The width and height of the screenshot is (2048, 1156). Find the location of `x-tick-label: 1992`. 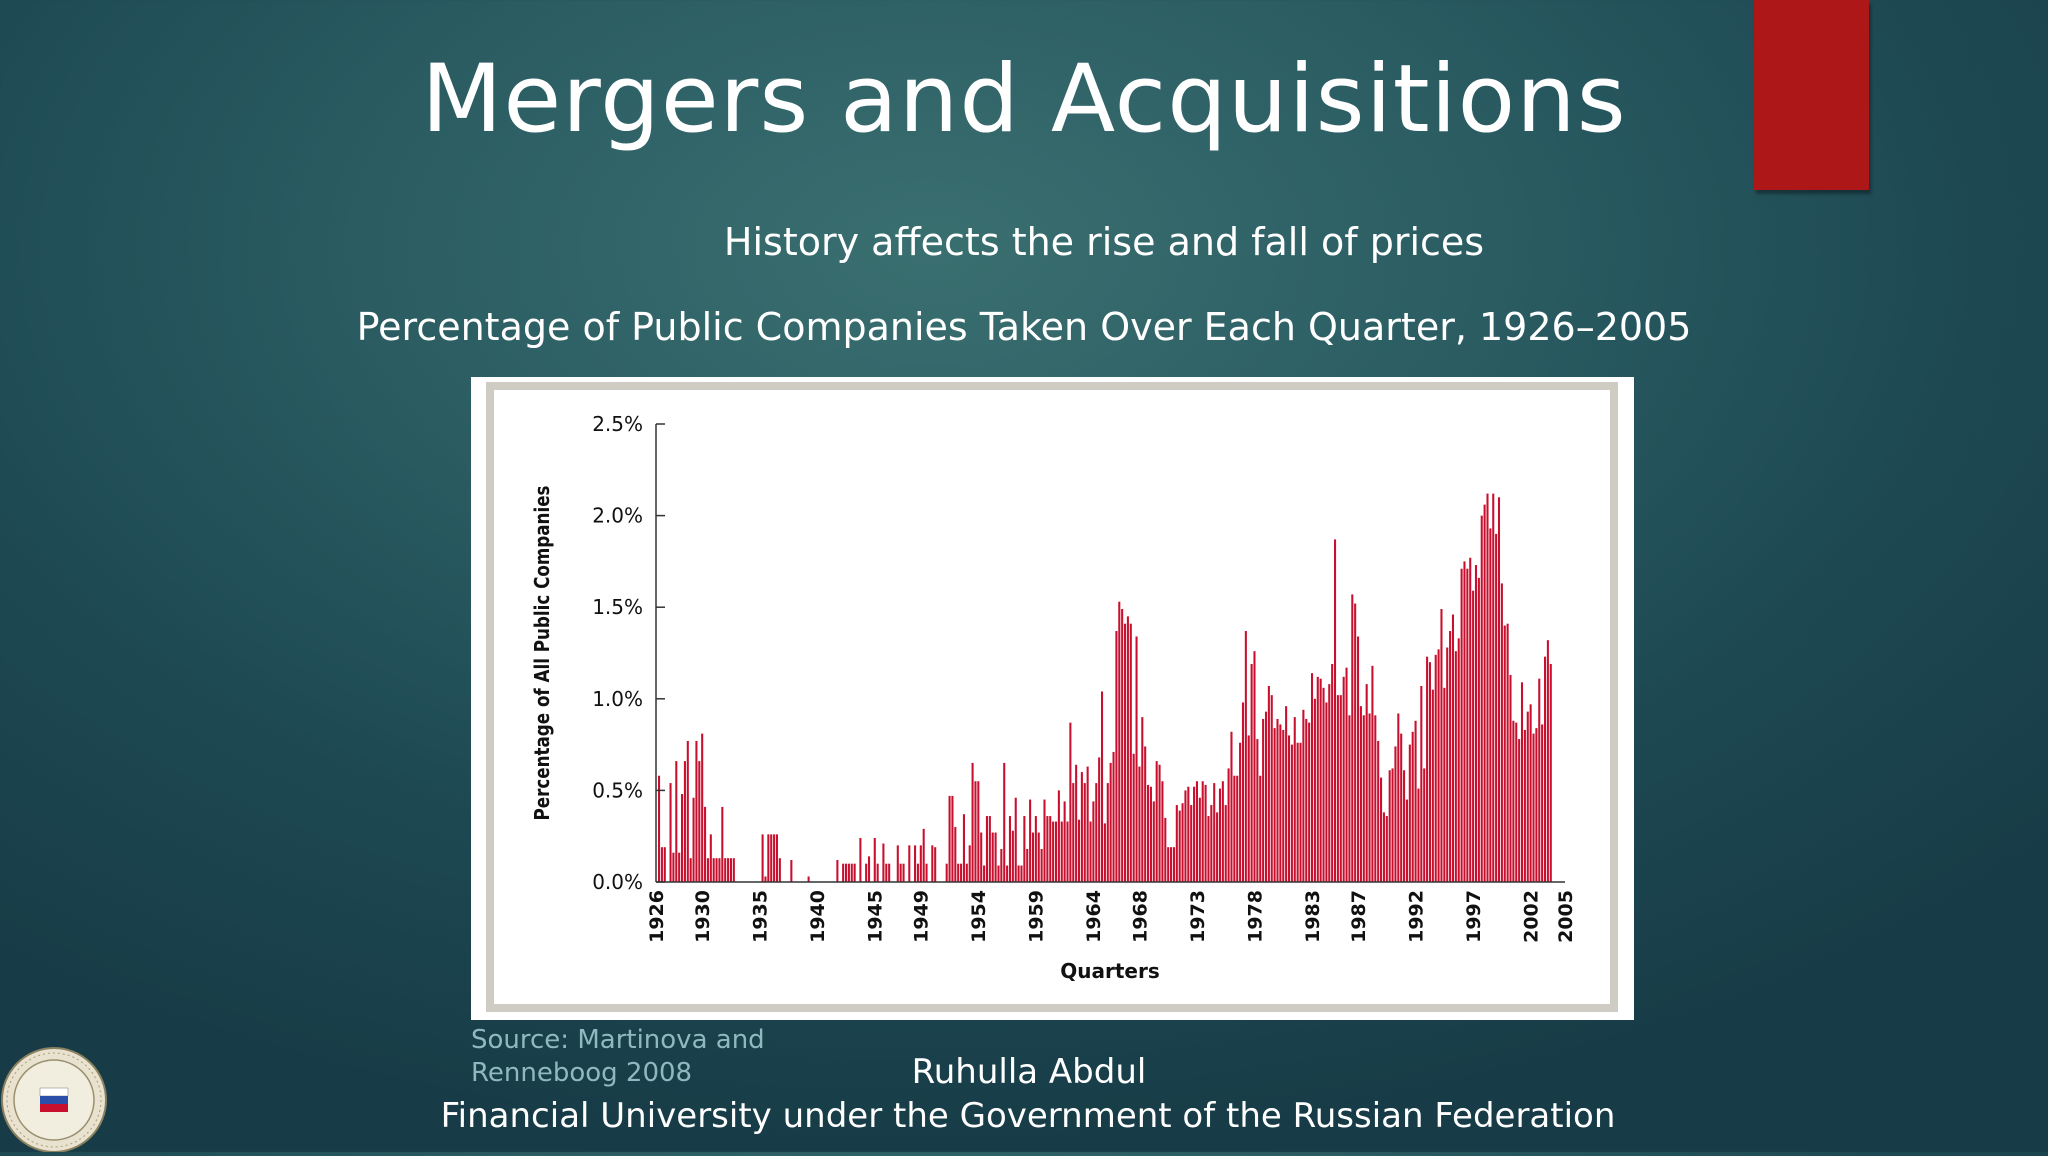

x-tick-label: 1992 is located at coordinates (1416, 916).